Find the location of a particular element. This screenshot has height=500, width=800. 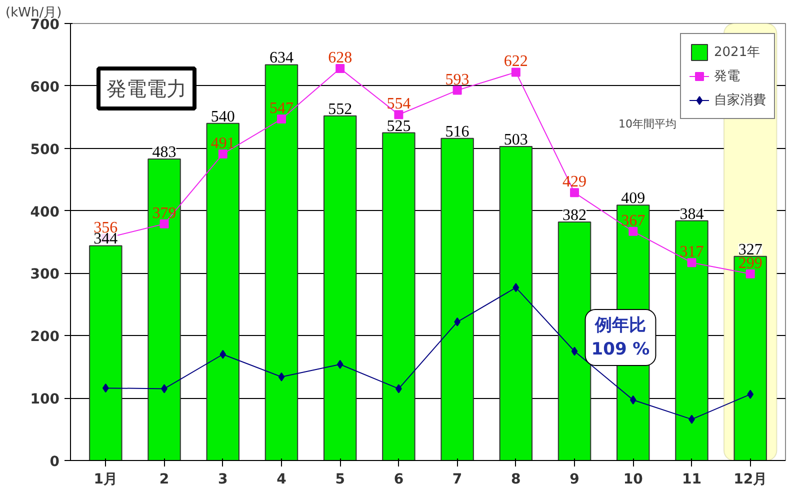

x-tick-label: 3 is located at coordinates (223, 480).